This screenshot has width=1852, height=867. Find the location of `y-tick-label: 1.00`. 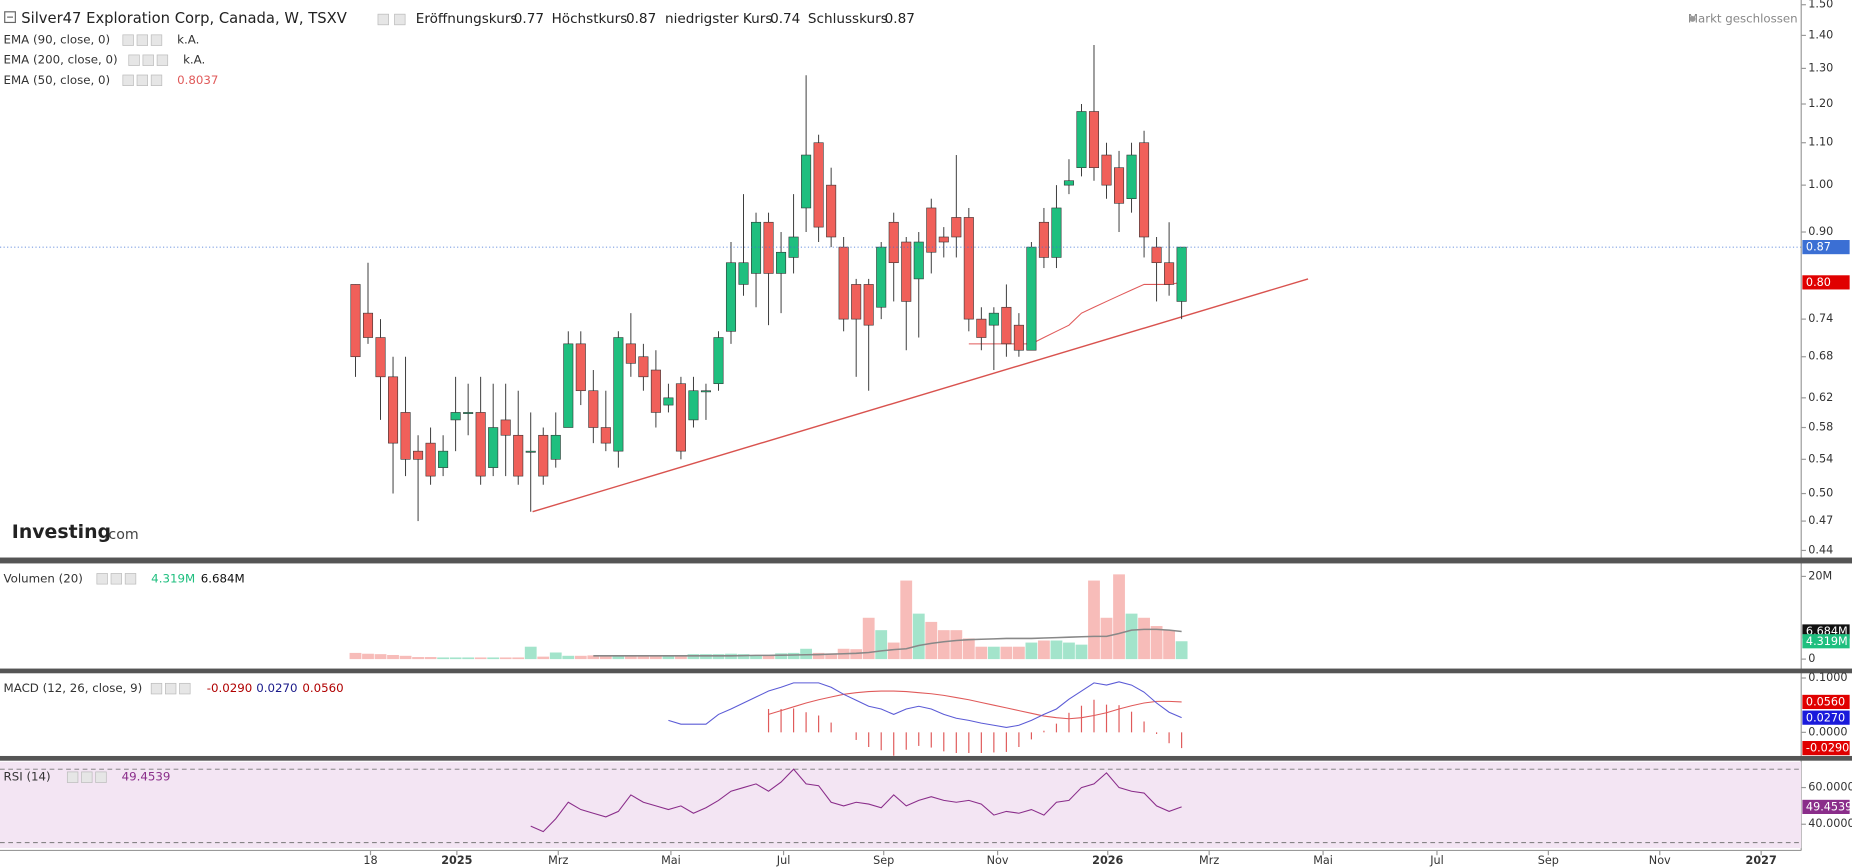

y-tick-label: 1.00 is located at coordinates (1820, 184).